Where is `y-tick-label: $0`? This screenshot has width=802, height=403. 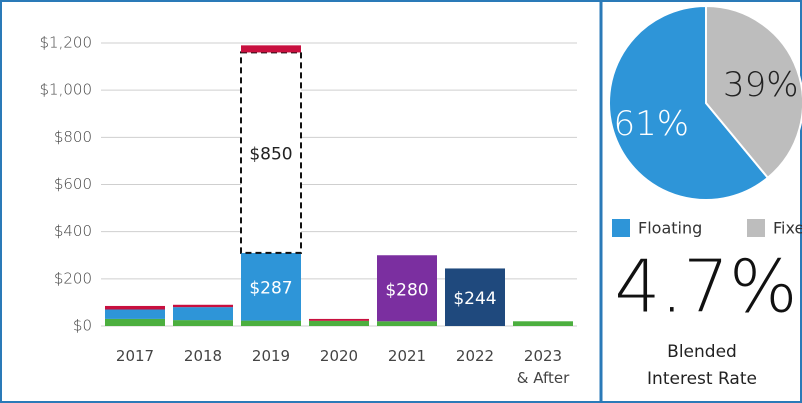 y-tick-label: $0 is located at coordinates (82, 326).